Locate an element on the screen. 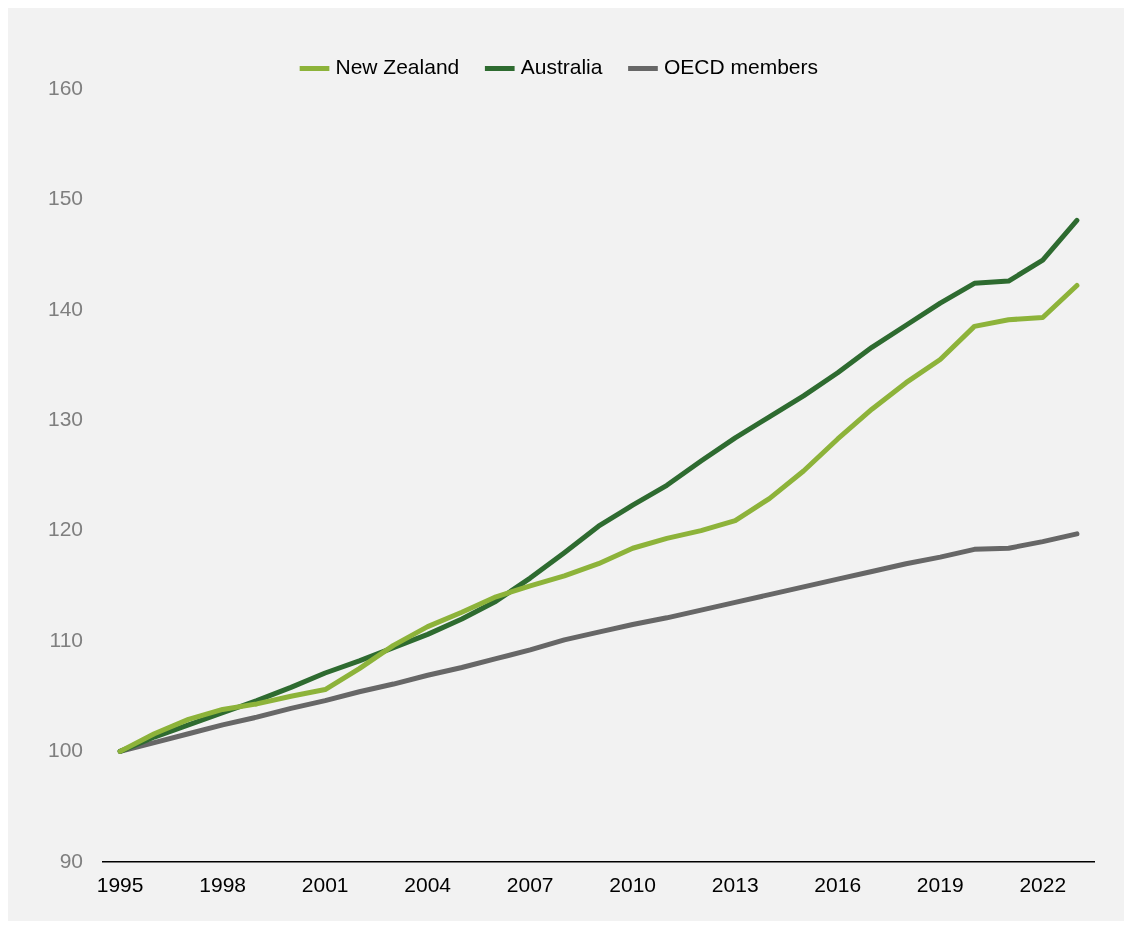  x-tick-label: 2013 is located at coordinates (735, 885).